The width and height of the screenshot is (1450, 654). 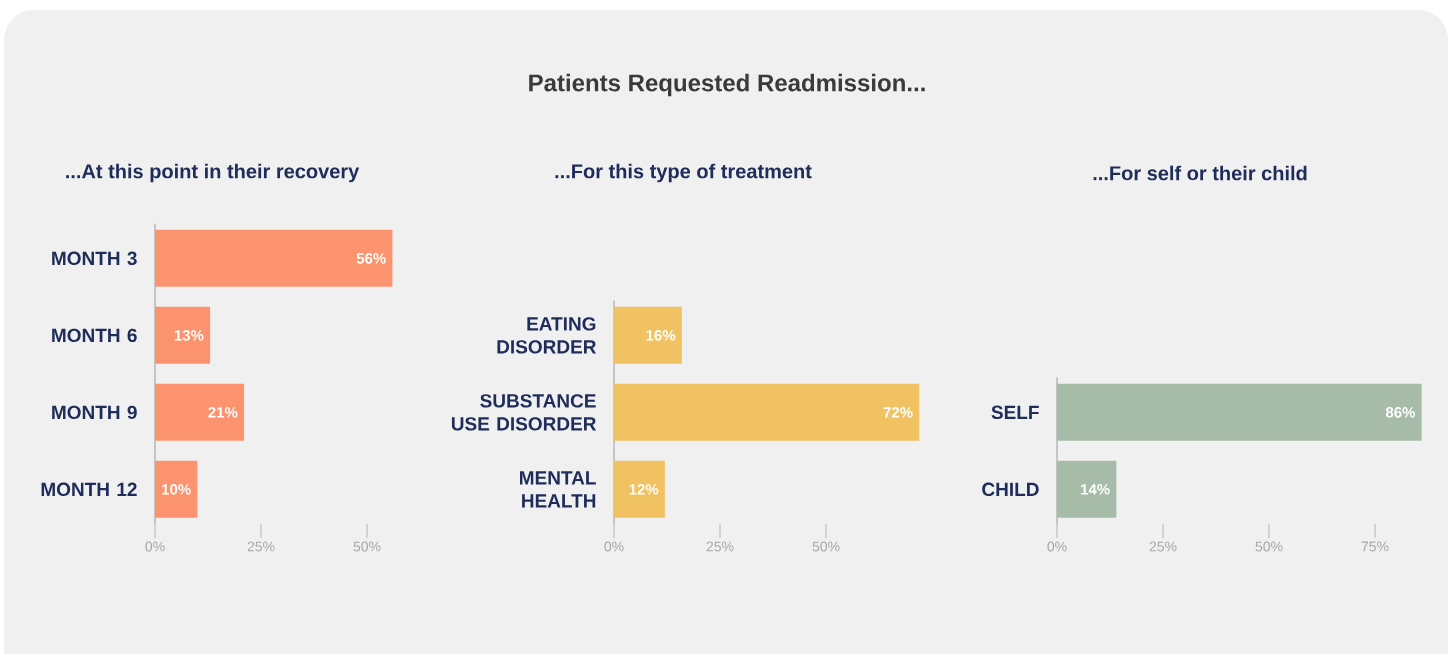 What do you see at coordinates (1400, 412) in the screenshot?
I see `data-label: 86%` at bounding box center [1400, 412].